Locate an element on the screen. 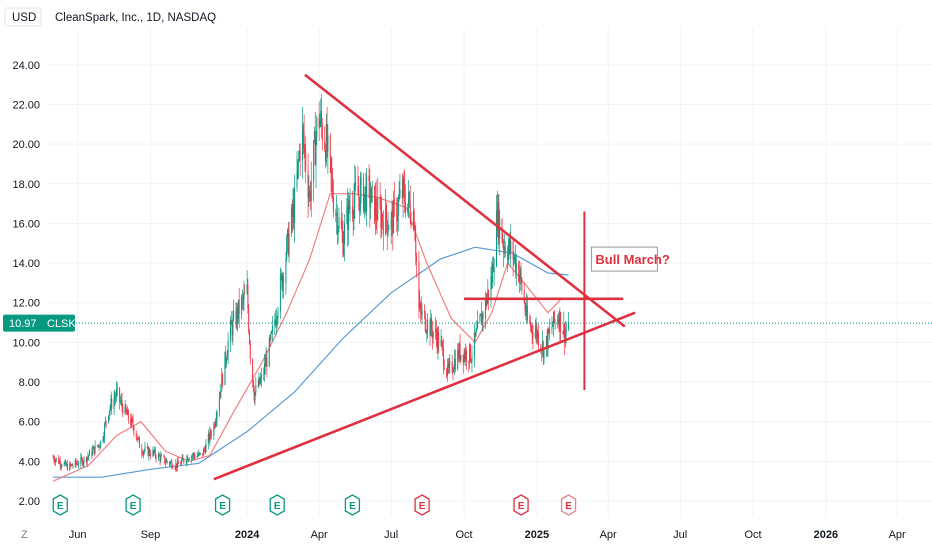 The height and width of the screenshot is (550, 932). header: USD CleanSpark, Inc., 1D, NASDAQ is located at coordinates (110, 17).